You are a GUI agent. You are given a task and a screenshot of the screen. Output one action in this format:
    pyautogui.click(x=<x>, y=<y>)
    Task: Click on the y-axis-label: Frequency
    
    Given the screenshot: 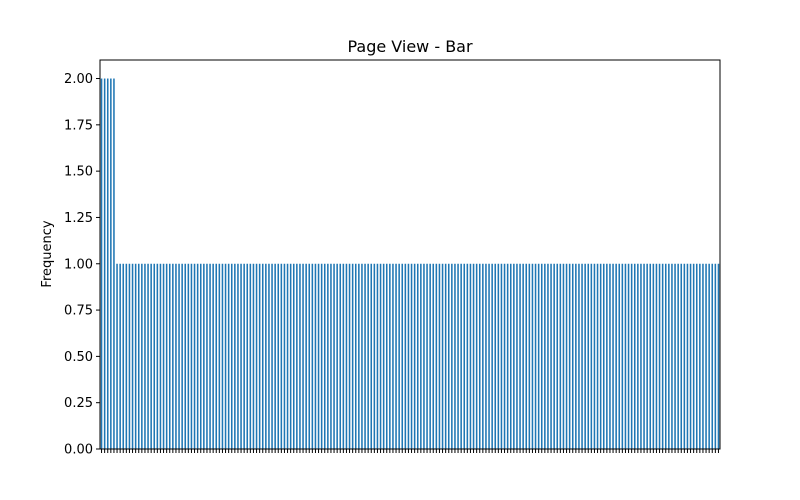 What is the action you would take?
    pyautogui.click(x=47, y=253)
    